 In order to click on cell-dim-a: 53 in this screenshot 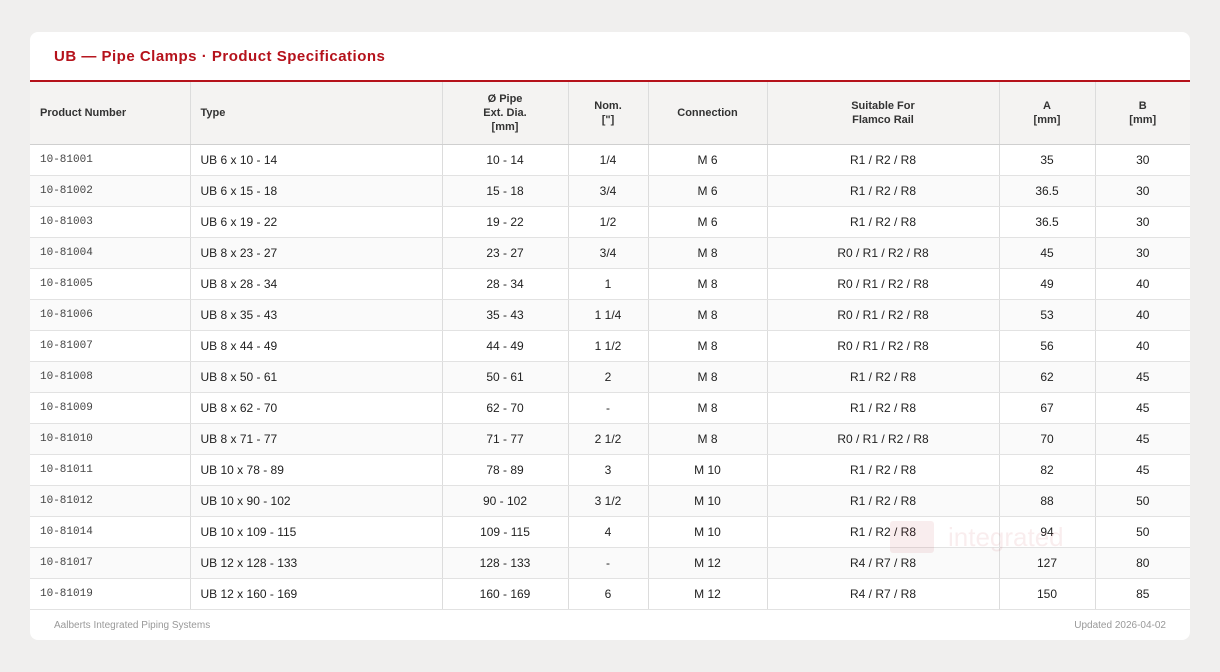, I will do `click(1047, 315)`.